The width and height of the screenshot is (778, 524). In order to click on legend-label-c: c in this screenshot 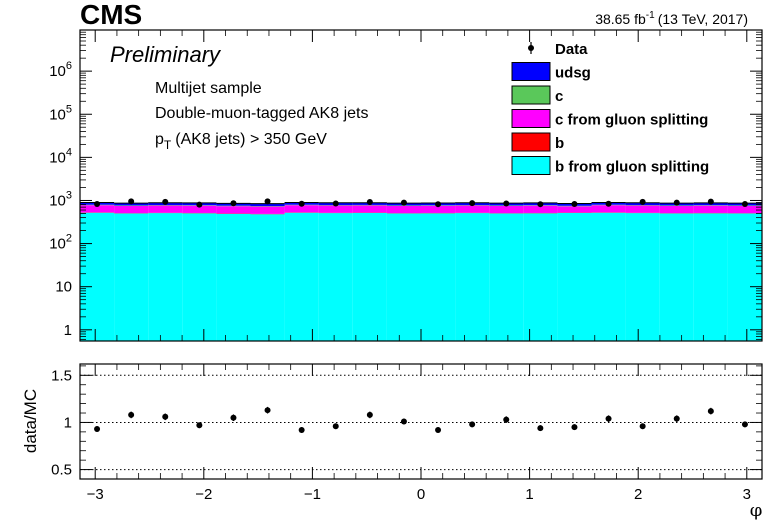, I will do `click(559, 96)`.